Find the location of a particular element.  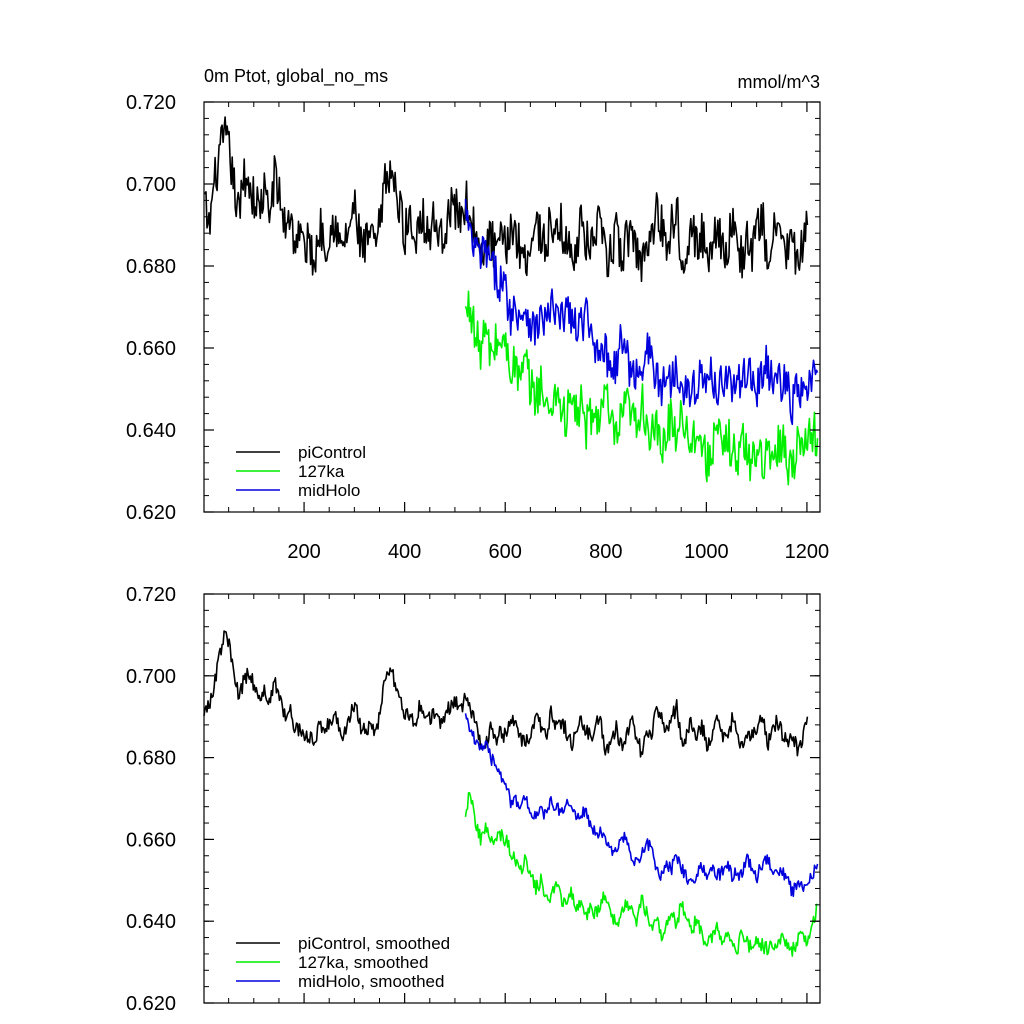

x-tick-label: 200 is located at coordinates (303, 552).